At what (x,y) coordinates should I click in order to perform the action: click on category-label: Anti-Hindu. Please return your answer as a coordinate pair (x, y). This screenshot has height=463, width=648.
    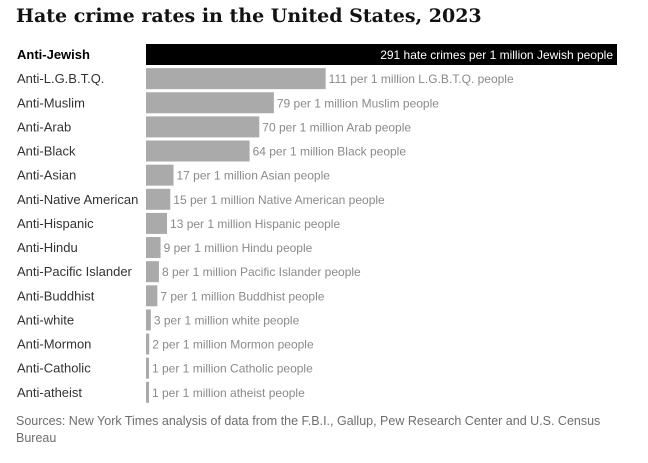
    Looking at the image, I should click on (47, 247).